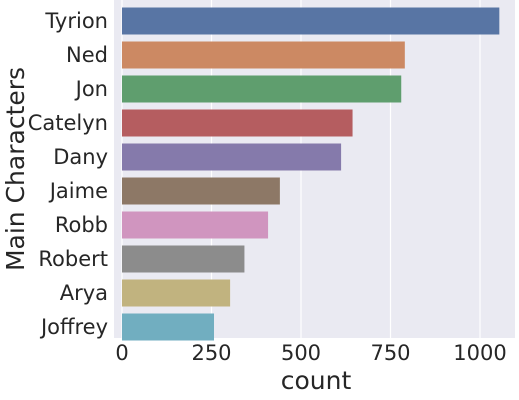 This screenshot has width=519, height=400. I want to click on x-tick-label: 750, so click(390, 353).